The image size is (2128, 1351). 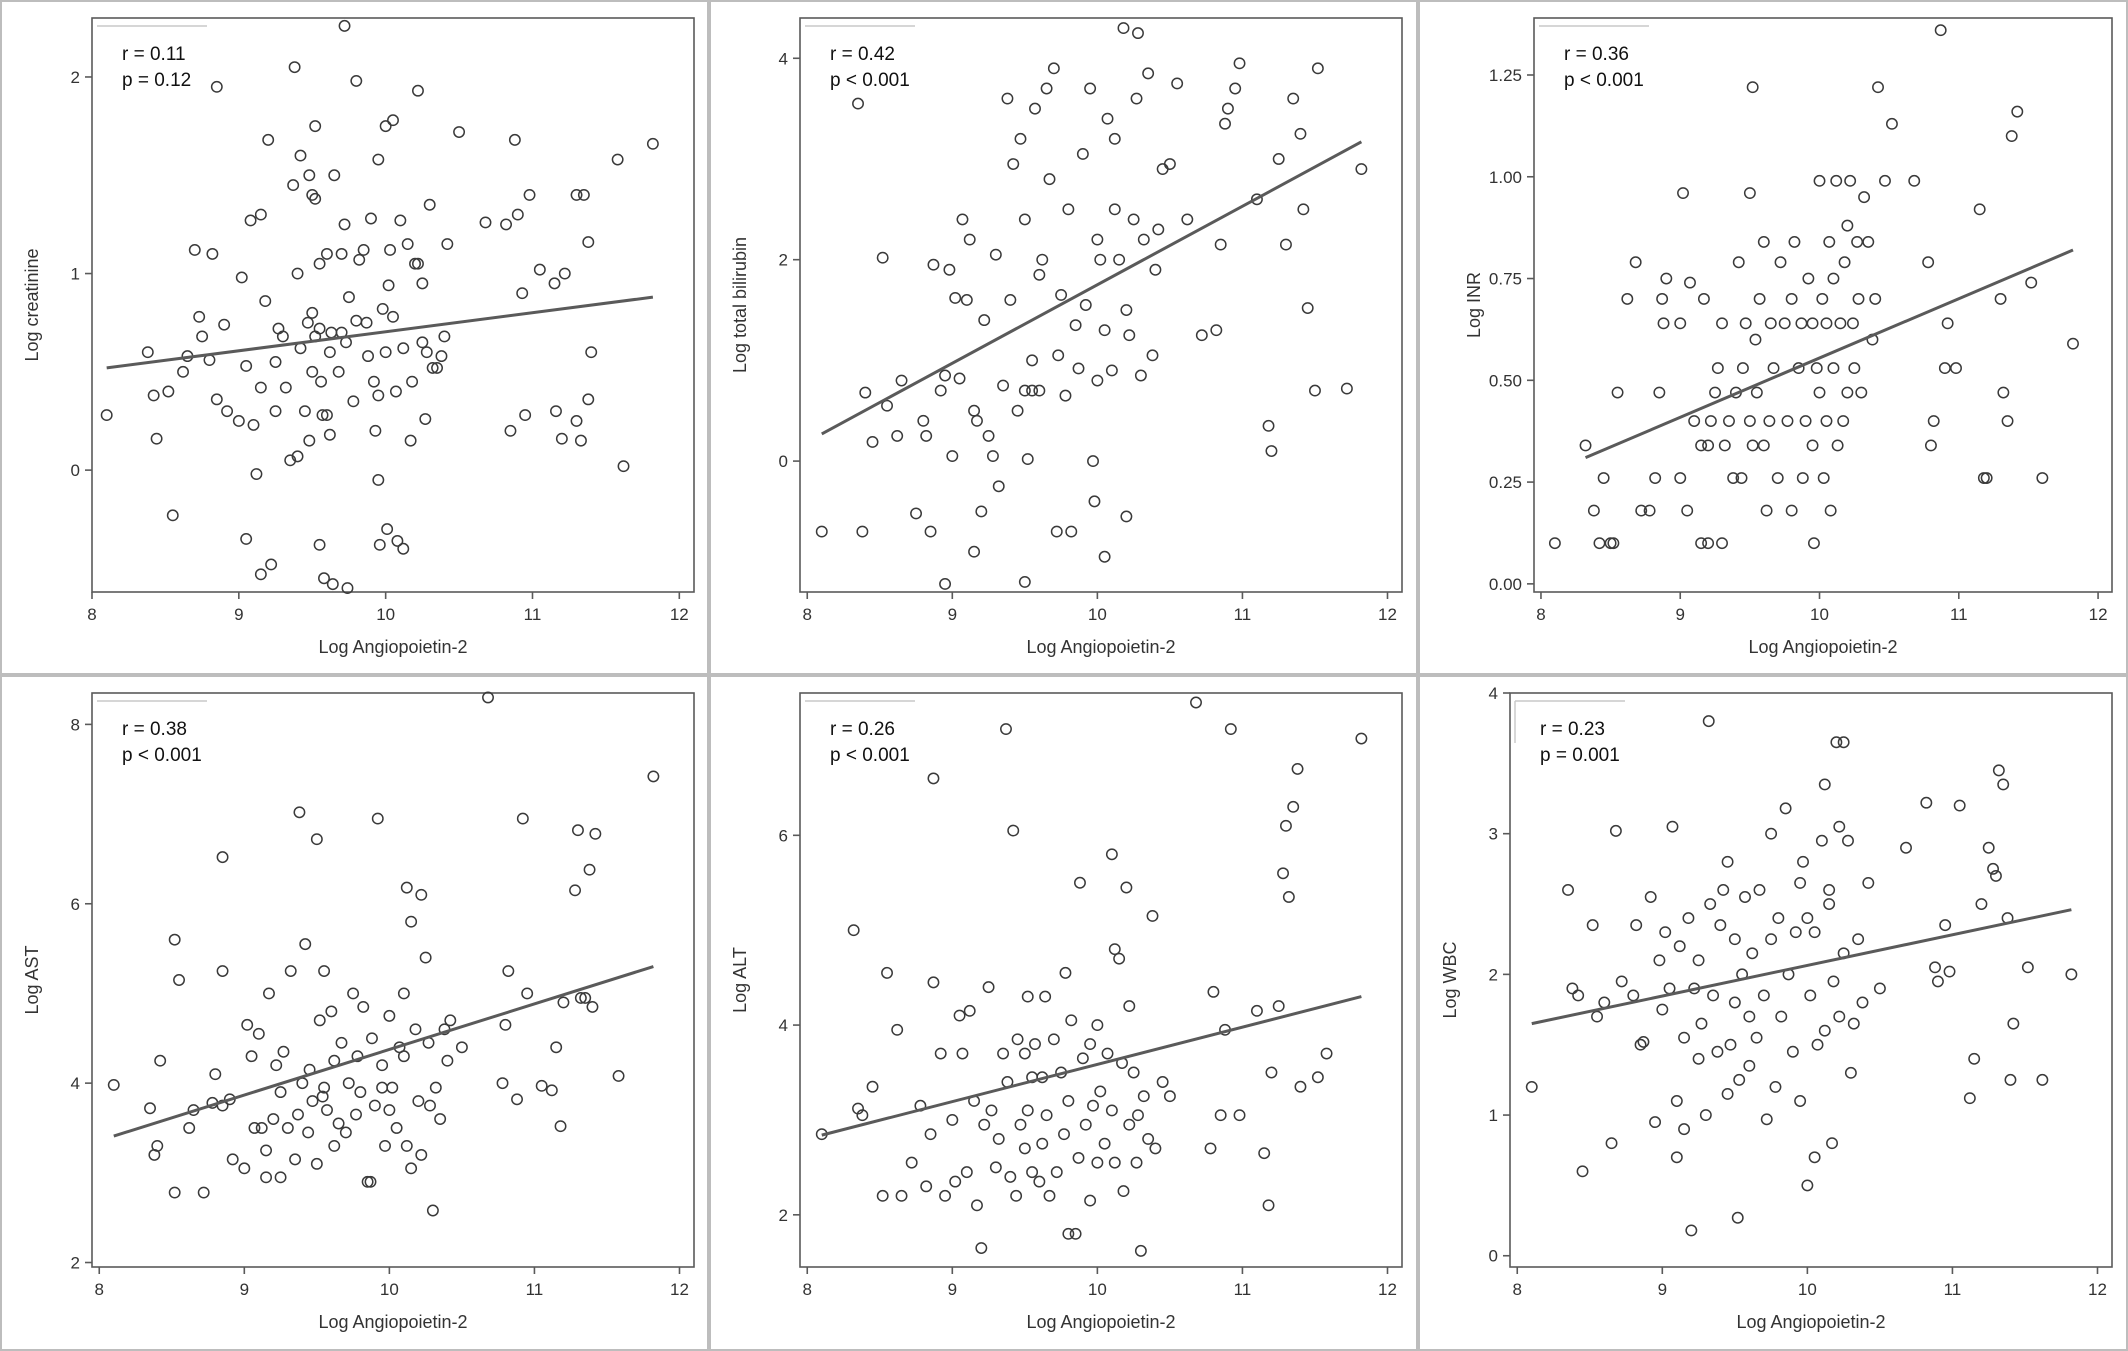 What do you see at coordinates (1680, 614) in the screenshot?
I see `x-tick-label: 9` at bounding box center [1680, 614].